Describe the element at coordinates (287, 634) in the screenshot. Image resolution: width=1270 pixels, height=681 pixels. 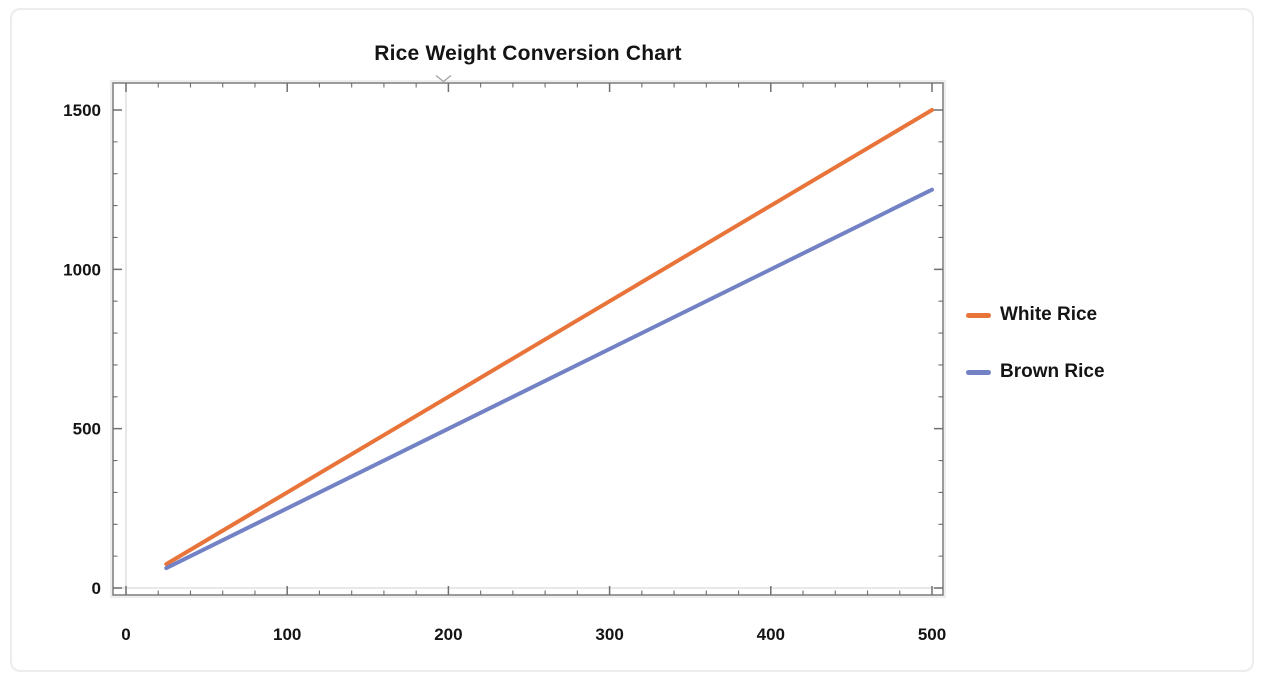
I see `x-tick-label: 100` at that location.